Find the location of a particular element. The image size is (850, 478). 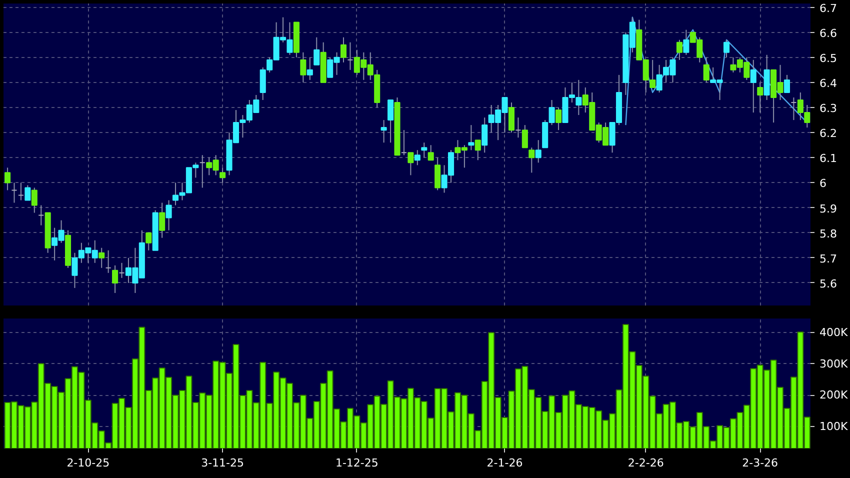

y-tick-label: 6 is located at coordinates (823, 183).